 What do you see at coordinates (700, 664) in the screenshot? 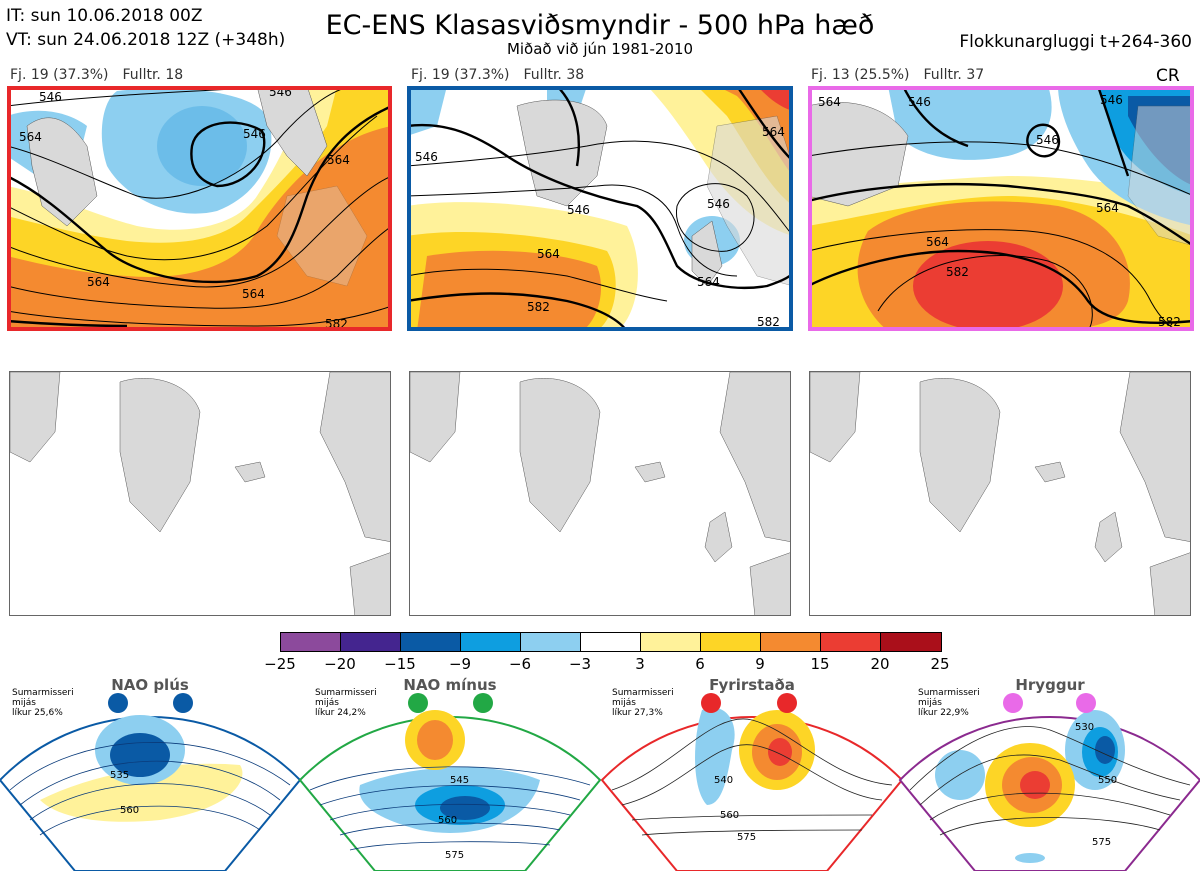
I see `colorbar-tick-label: 6` at bounding box center [700, 664].